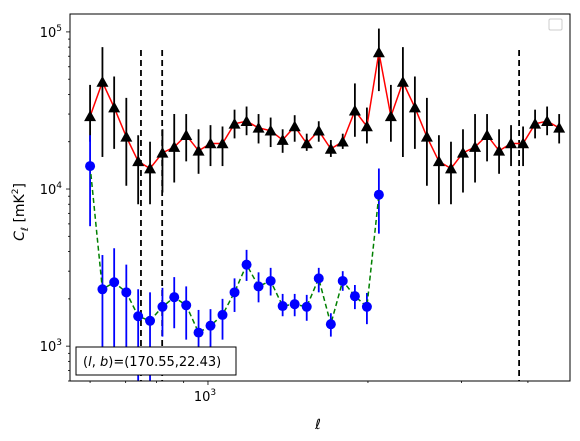  I want to click on x-axis-label: ℓ, so click(317, 425).